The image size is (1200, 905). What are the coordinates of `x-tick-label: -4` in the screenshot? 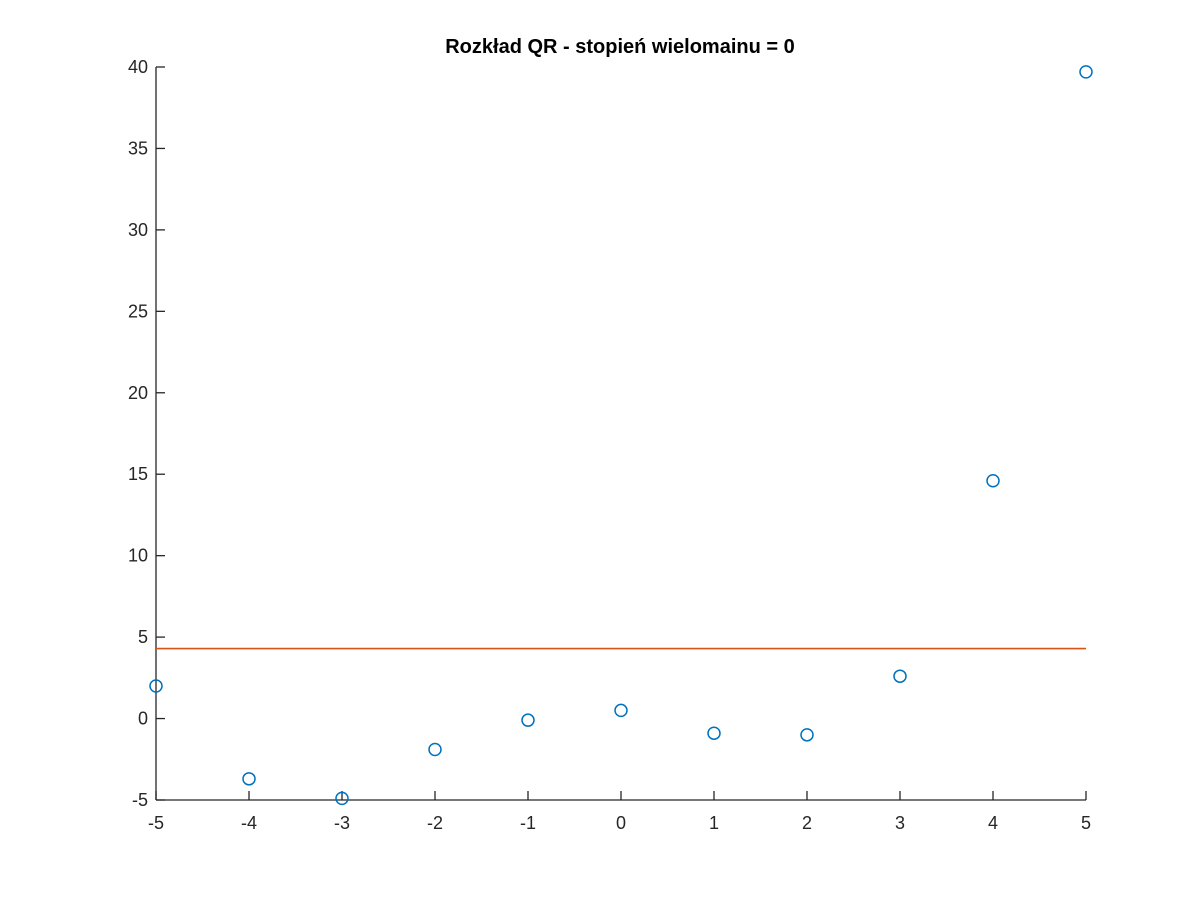 It's located at (249, 823).